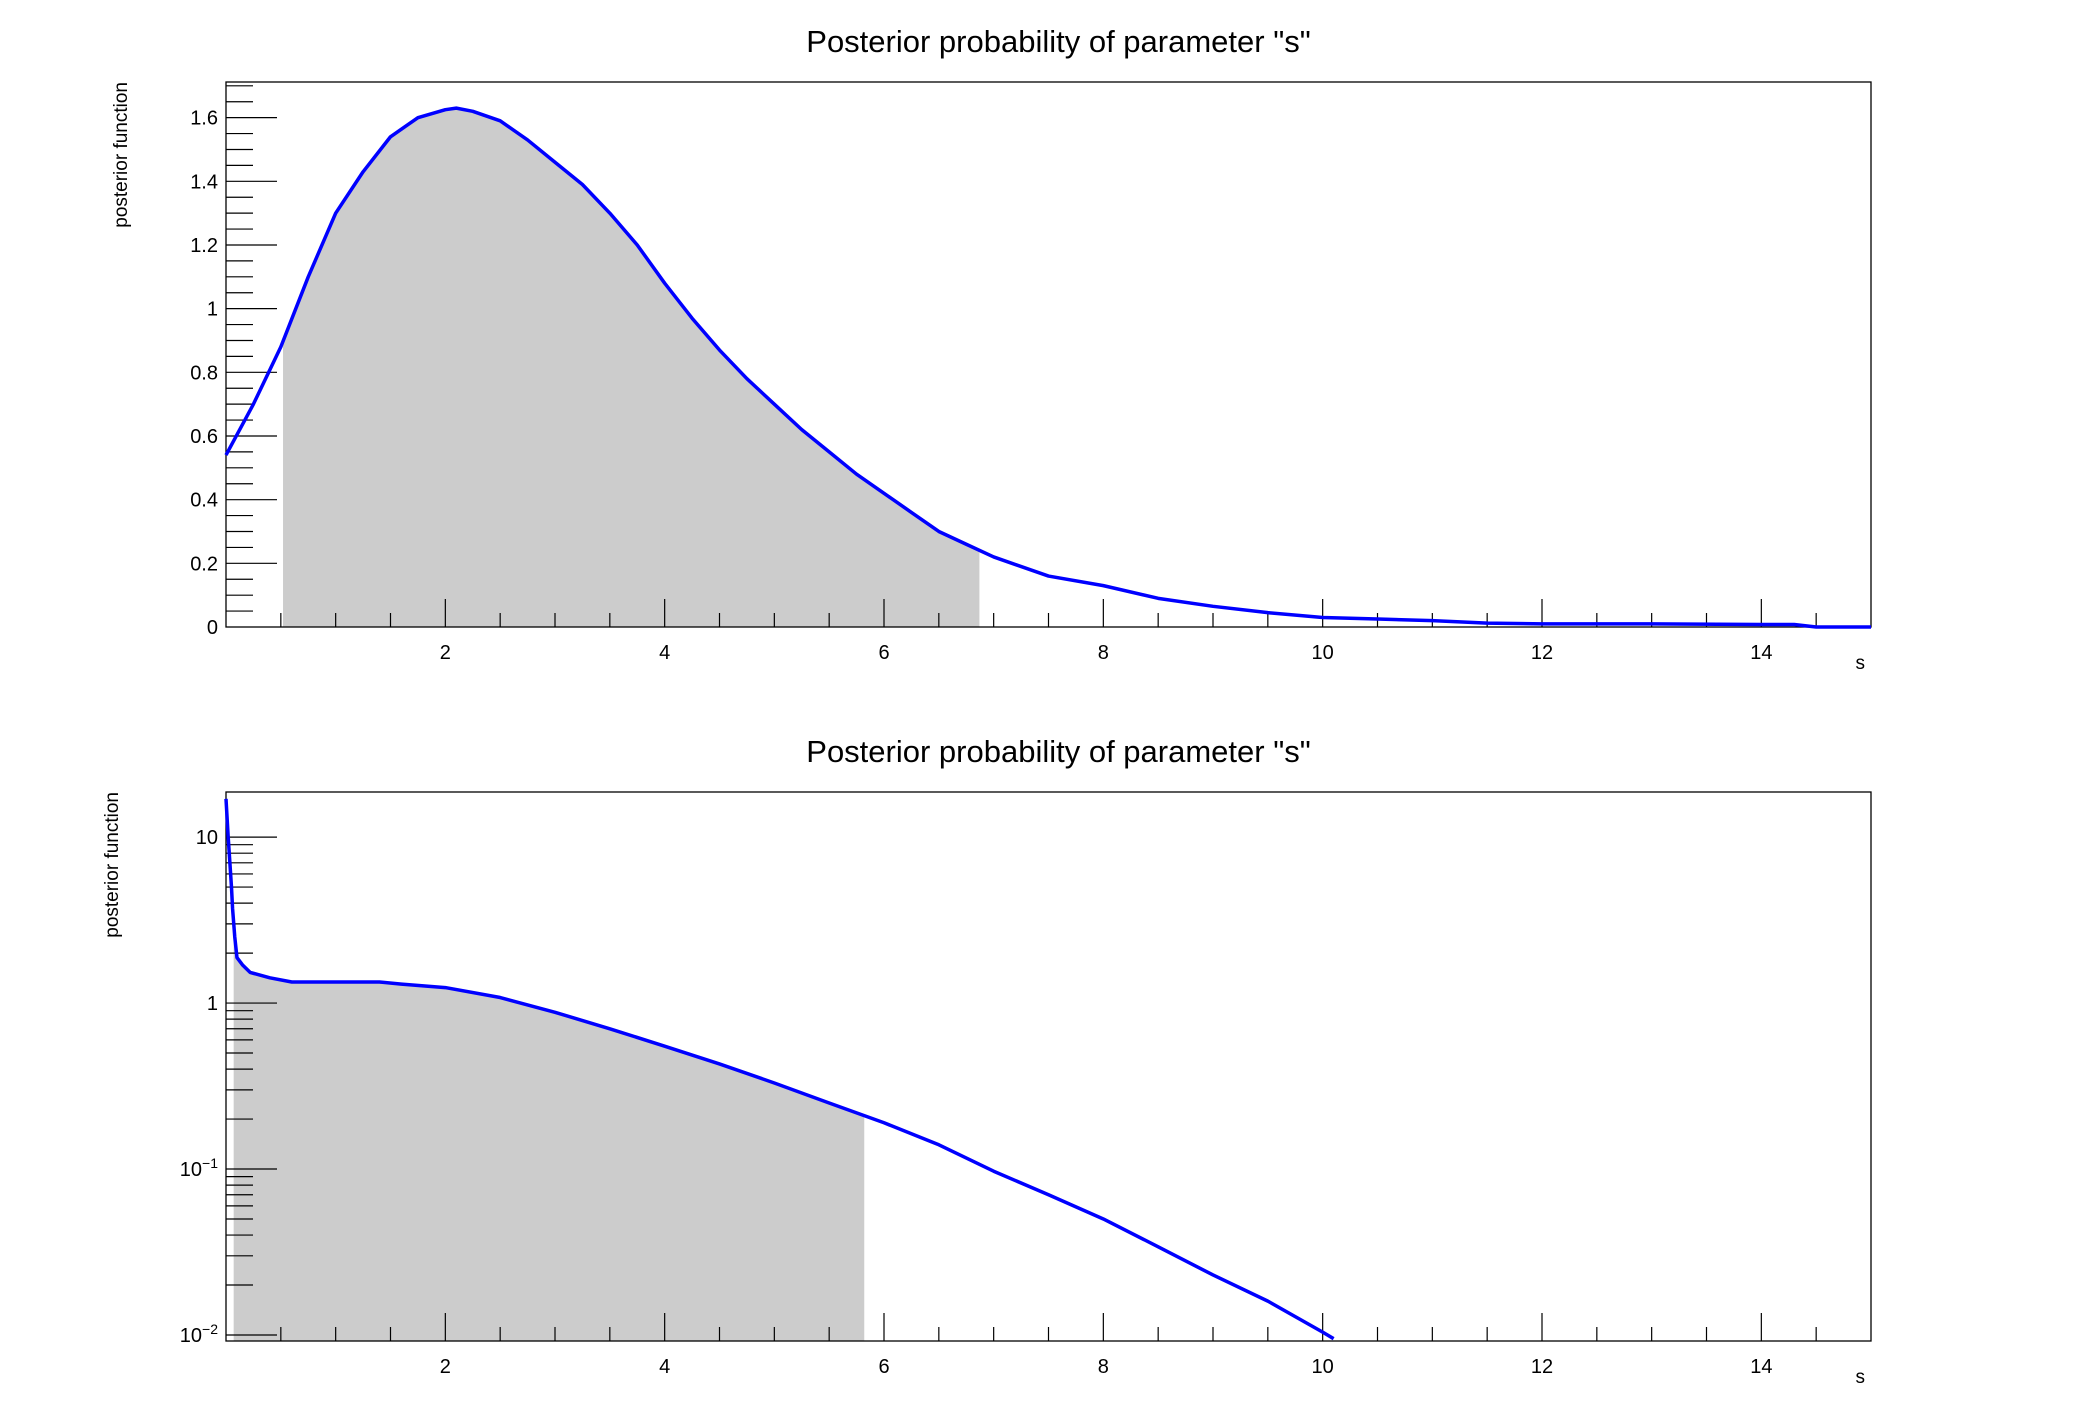  Describe the element at coordinates (204, 119) in the screenshot. I see `y-tick-label: 1.6` at that location.